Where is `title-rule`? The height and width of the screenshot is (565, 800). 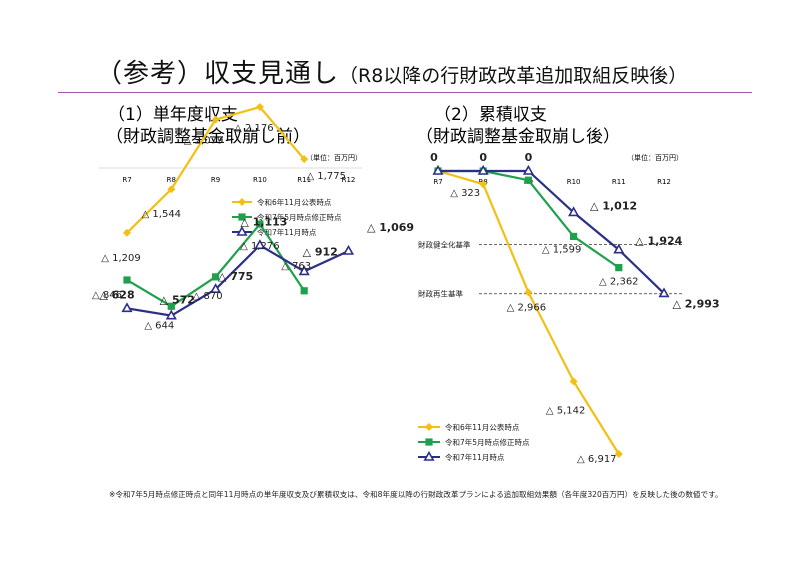 title-rule is located at coordinates (405, 92).